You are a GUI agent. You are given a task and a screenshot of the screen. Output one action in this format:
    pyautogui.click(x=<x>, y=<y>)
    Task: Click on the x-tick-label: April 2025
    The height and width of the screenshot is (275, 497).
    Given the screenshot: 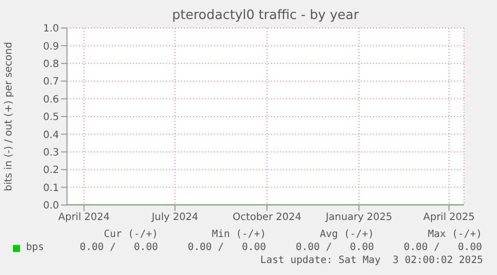 What is the action you would take?
    pyautogui.click(x=449, y=218)
    